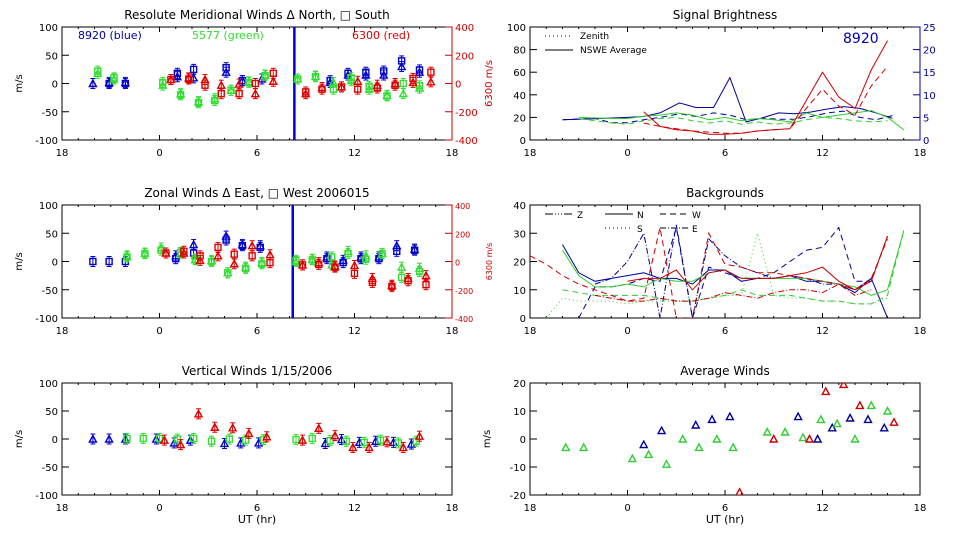 This screenshot has width=960, height=540. I want to click on series-line-8920-e, so click(733, 271).